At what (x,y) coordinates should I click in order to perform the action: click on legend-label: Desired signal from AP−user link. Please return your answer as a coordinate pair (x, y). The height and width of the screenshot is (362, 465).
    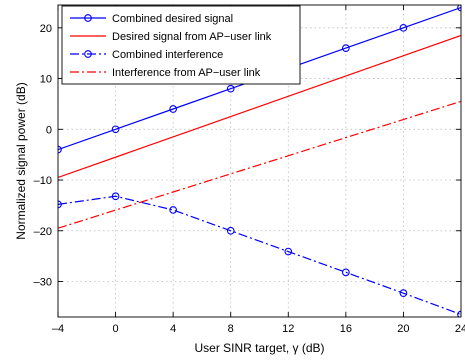
    Looking at the image, I should click on (192, 37).